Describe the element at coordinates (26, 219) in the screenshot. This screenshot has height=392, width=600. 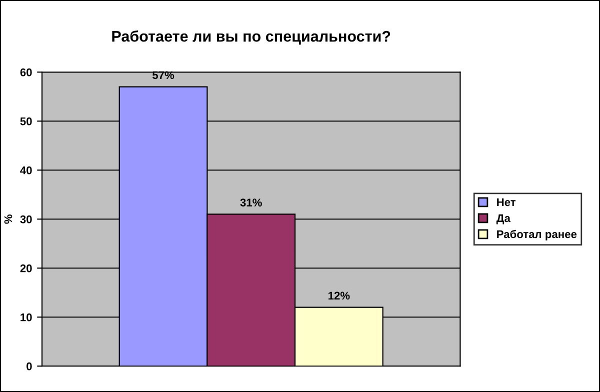
I see `y-tick-label: 30` at that location.